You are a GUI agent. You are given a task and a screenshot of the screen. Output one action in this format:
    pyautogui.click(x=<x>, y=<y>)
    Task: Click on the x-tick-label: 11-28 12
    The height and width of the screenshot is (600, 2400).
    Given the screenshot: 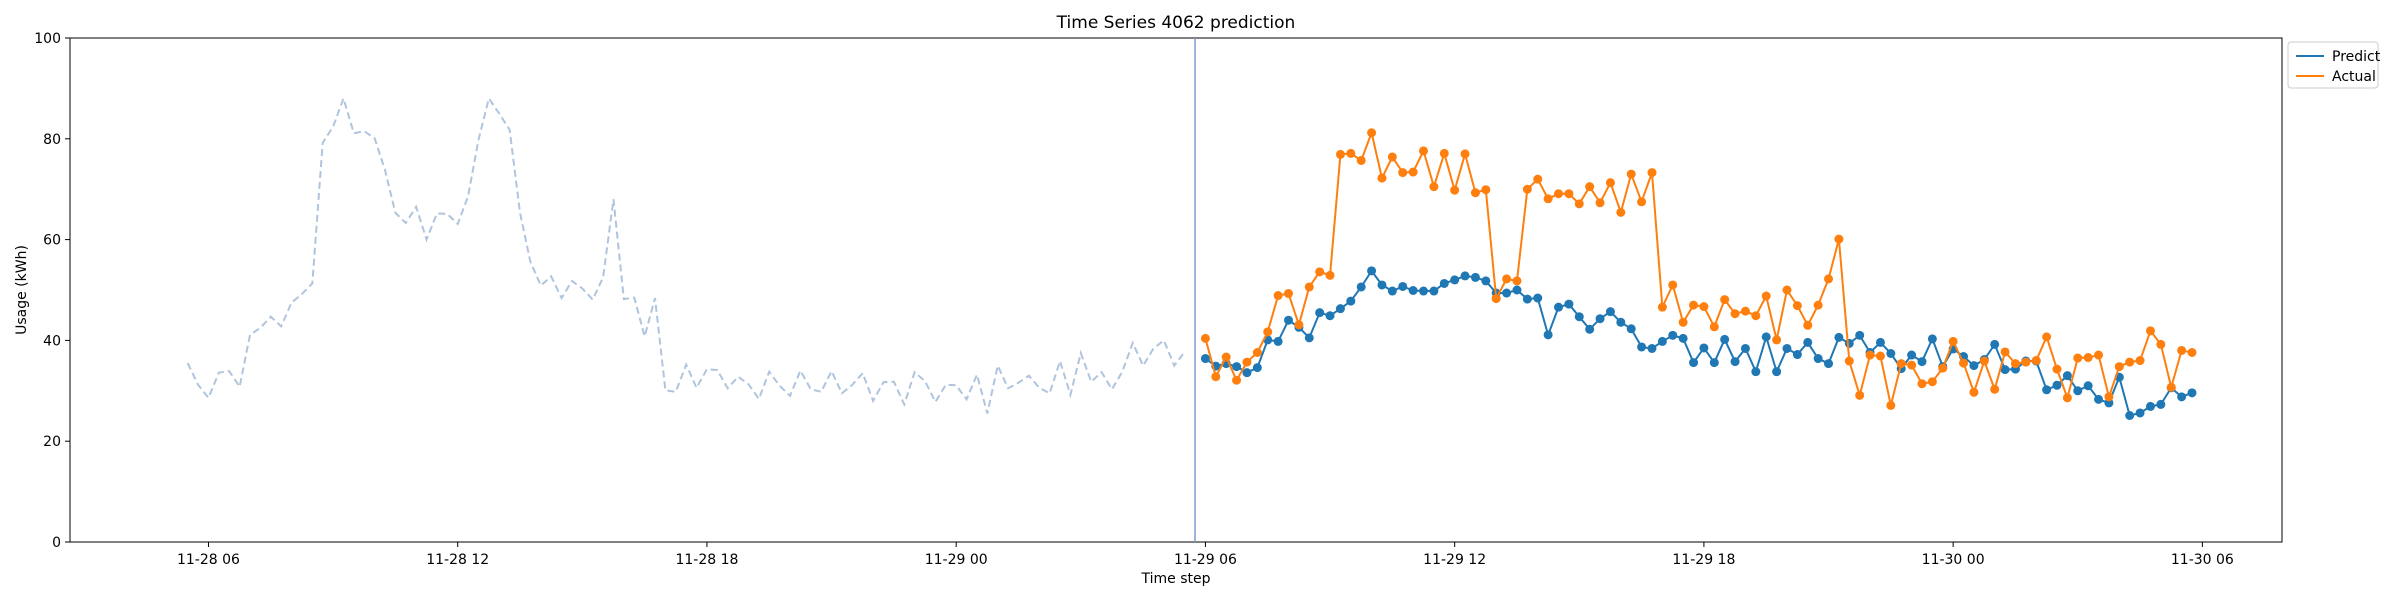 What is the action you would take?
    pyautogui.click(x=457, y=560)
    